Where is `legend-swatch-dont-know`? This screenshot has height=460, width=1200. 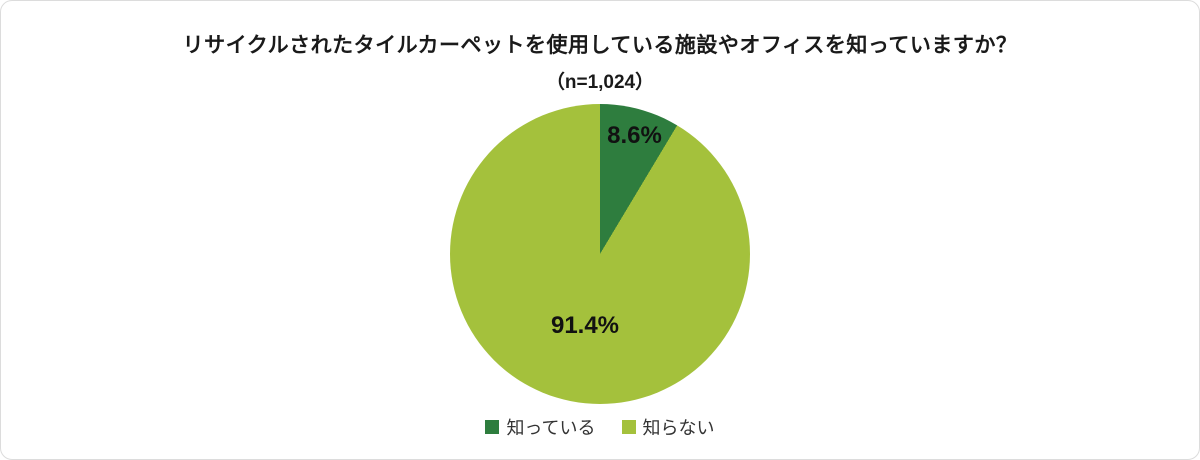
legend-swatch-dont-know is located at coordinates (628, 427).